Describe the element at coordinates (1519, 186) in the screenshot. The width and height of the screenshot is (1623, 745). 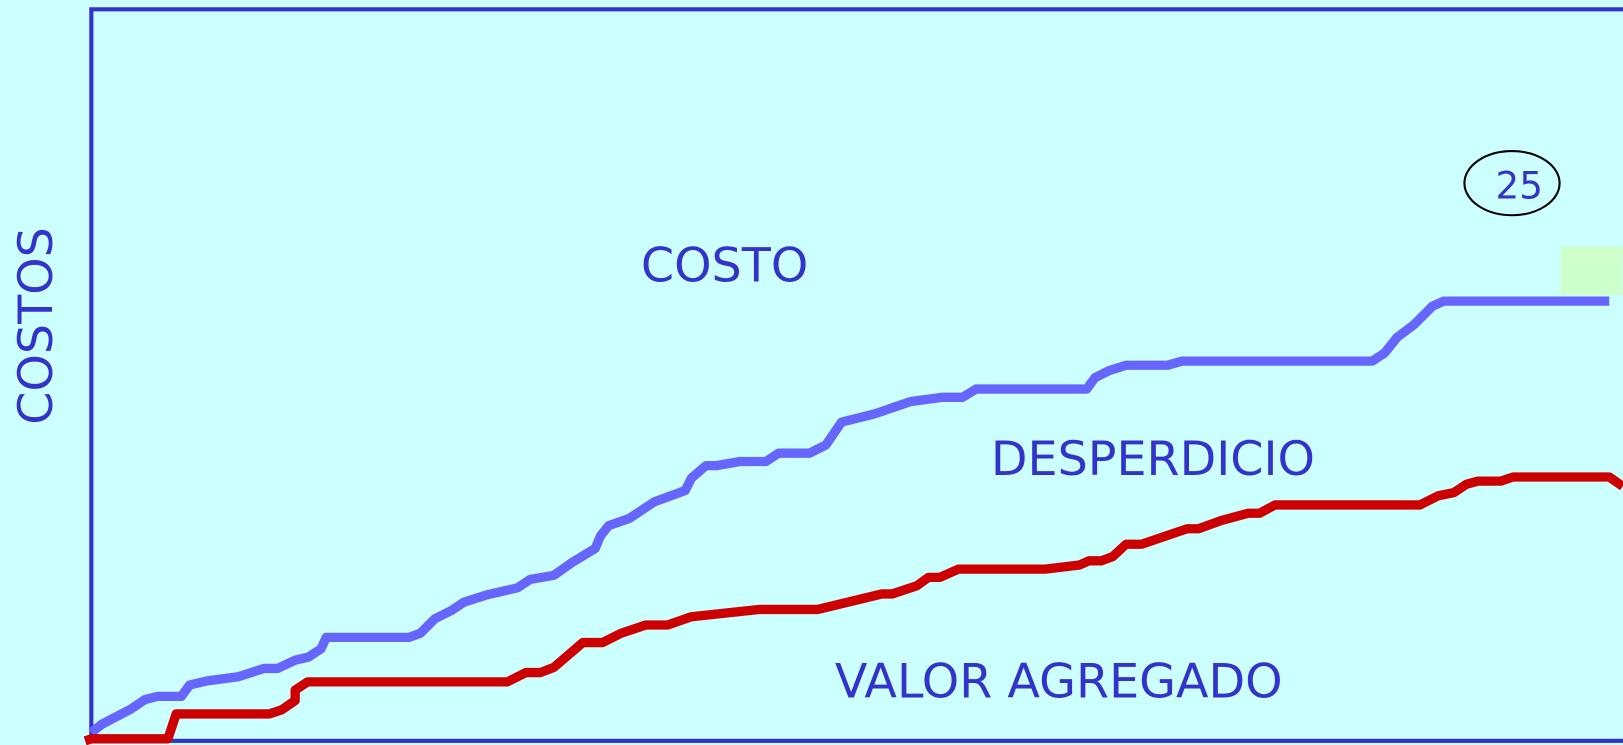
I see `slide-number: 25` at that location.